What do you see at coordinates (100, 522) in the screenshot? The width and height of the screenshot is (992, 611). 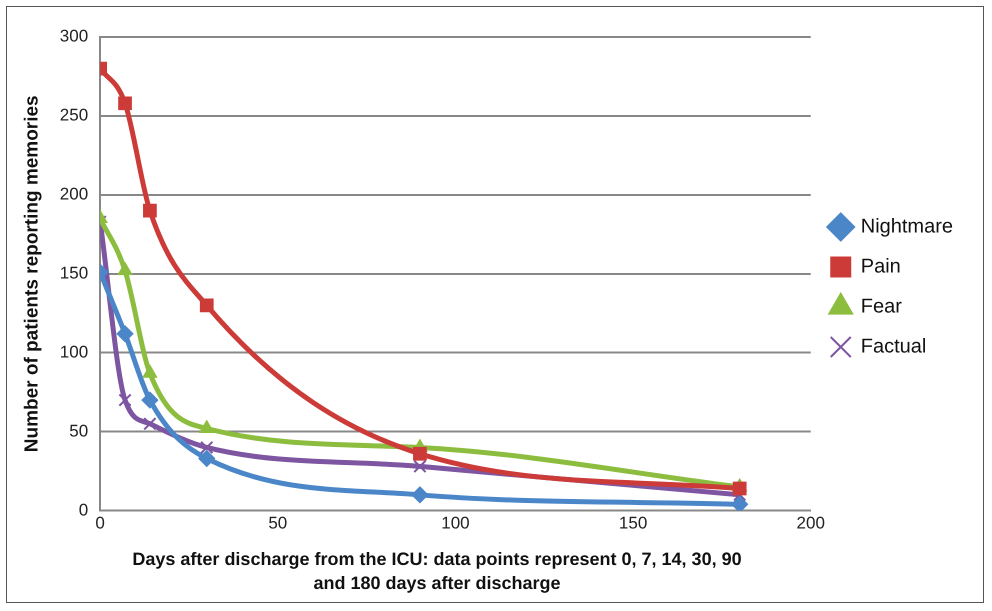 I see `x-tick-label: 0` at bounding box center [100, 522].